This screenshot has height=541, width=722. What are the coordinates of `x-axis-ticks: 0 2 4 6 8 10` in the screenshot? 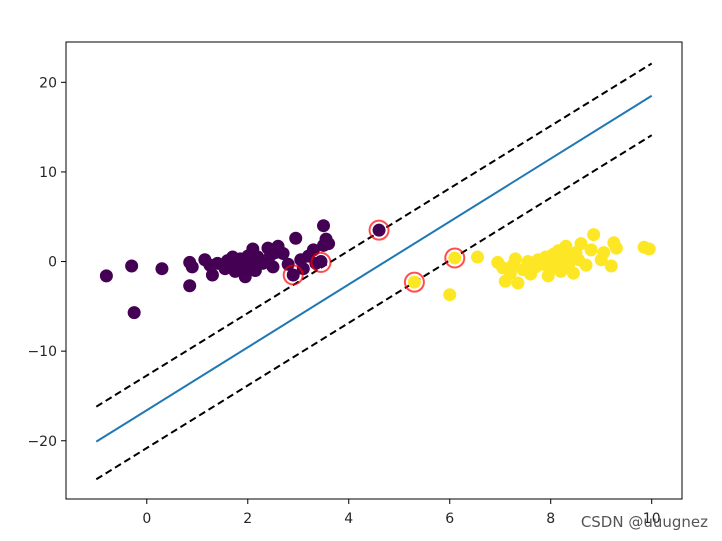 It's located at (401, 513).